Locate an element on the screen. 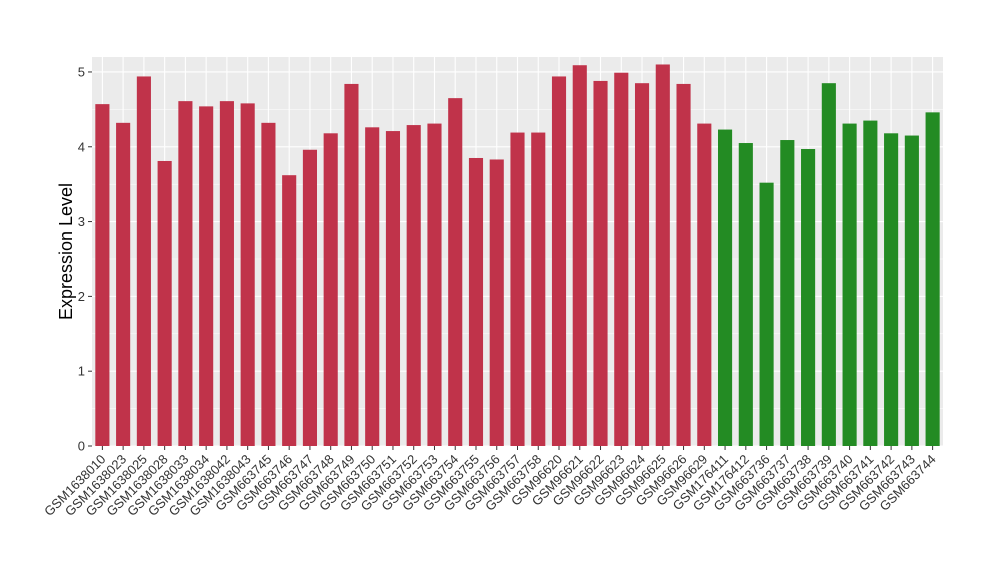 This screenshot has width=1000, height=585. bar-gsm663738 is located at coordinates (808, 297).